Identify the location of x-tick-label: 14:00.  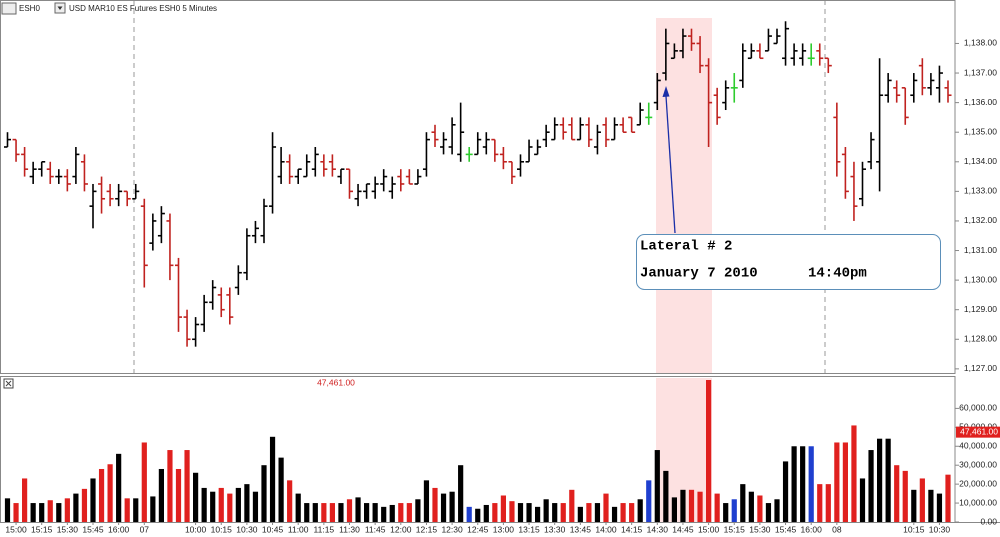
(606, 529).